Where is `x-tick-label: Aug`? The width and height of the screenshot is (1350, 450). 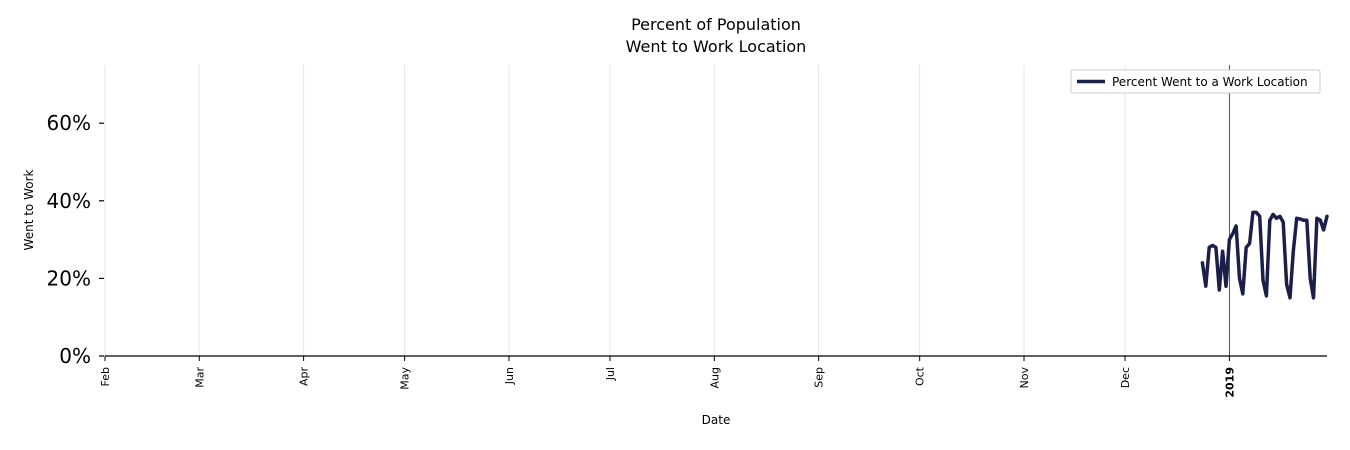 x-tick-label: Aug is located at coordinates (714, 377).